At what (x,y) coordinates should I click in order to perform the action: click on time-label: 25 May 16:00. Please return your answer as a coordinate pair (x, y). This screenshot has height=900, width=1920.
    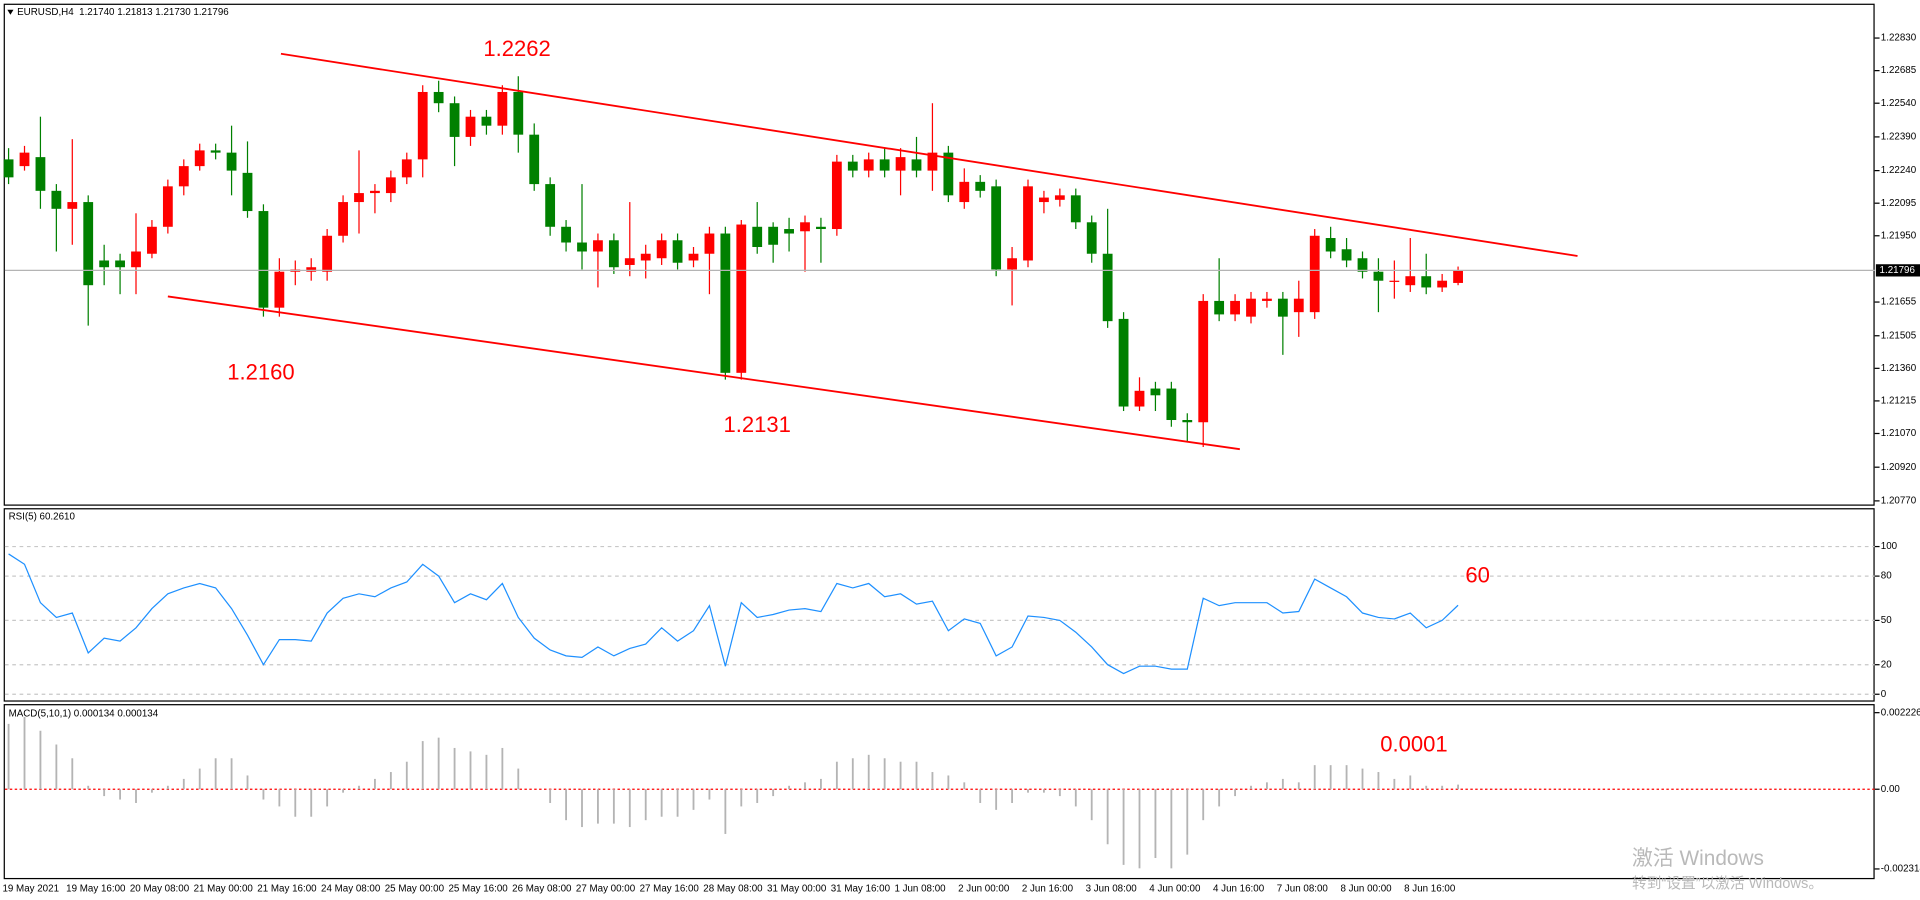
    Looking at the image, I should click on (478, 889).